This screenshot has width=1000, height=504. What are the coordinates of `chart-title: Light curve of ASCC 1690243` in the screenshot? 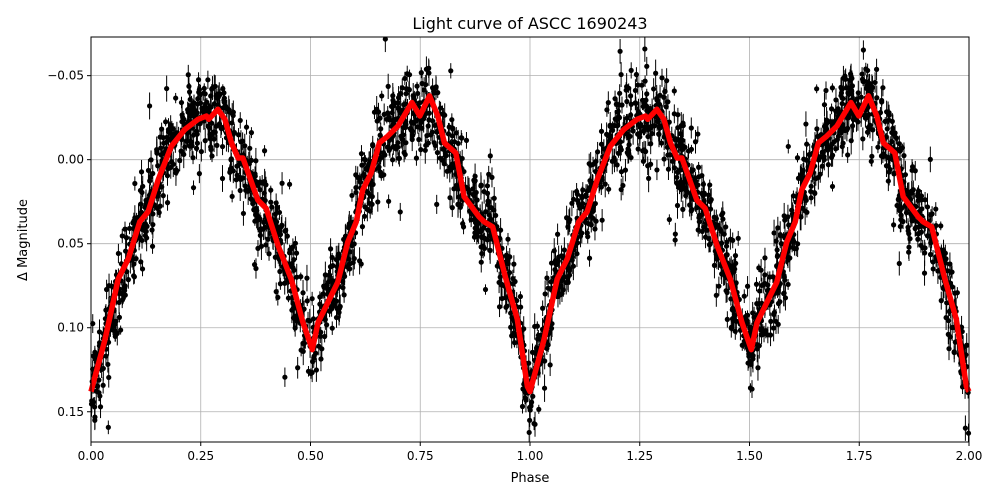 It's located at (529, 23).